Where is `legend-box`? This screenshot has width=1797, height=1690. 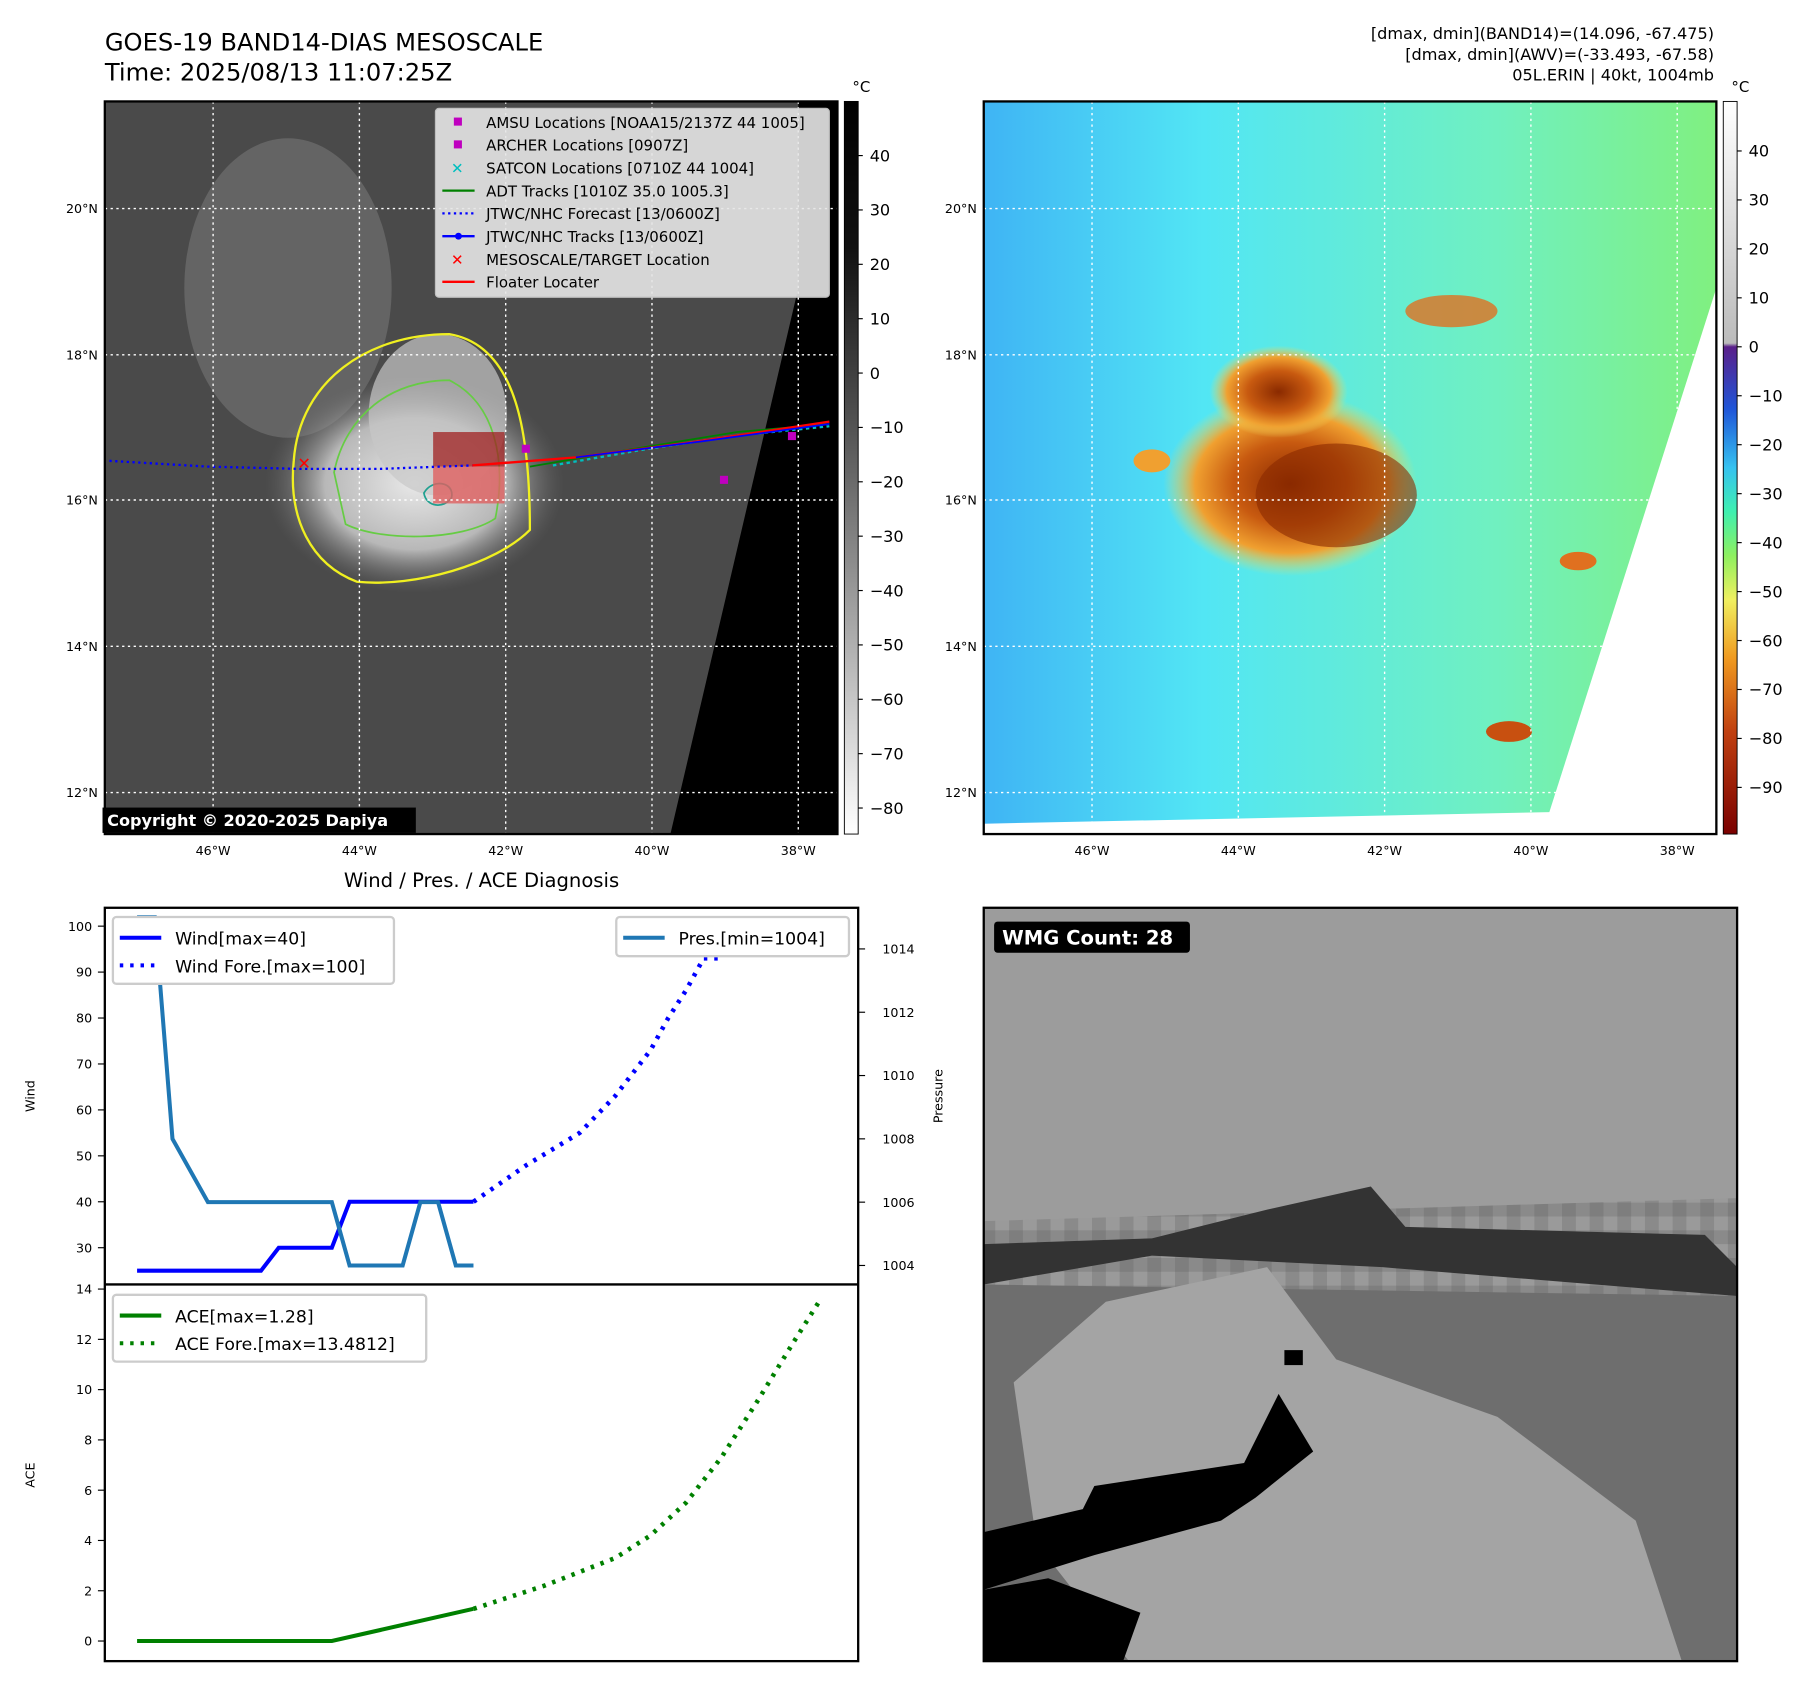 legend-box is located at coordinates (632, 202).